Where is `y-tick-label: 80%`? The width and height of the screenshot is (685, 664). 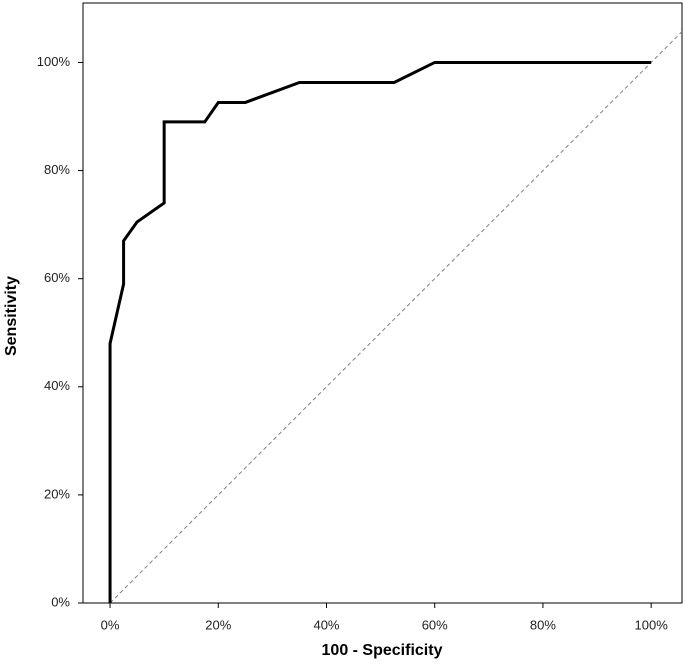
y-tick-label: 80% is located at coordinates (57, 169).